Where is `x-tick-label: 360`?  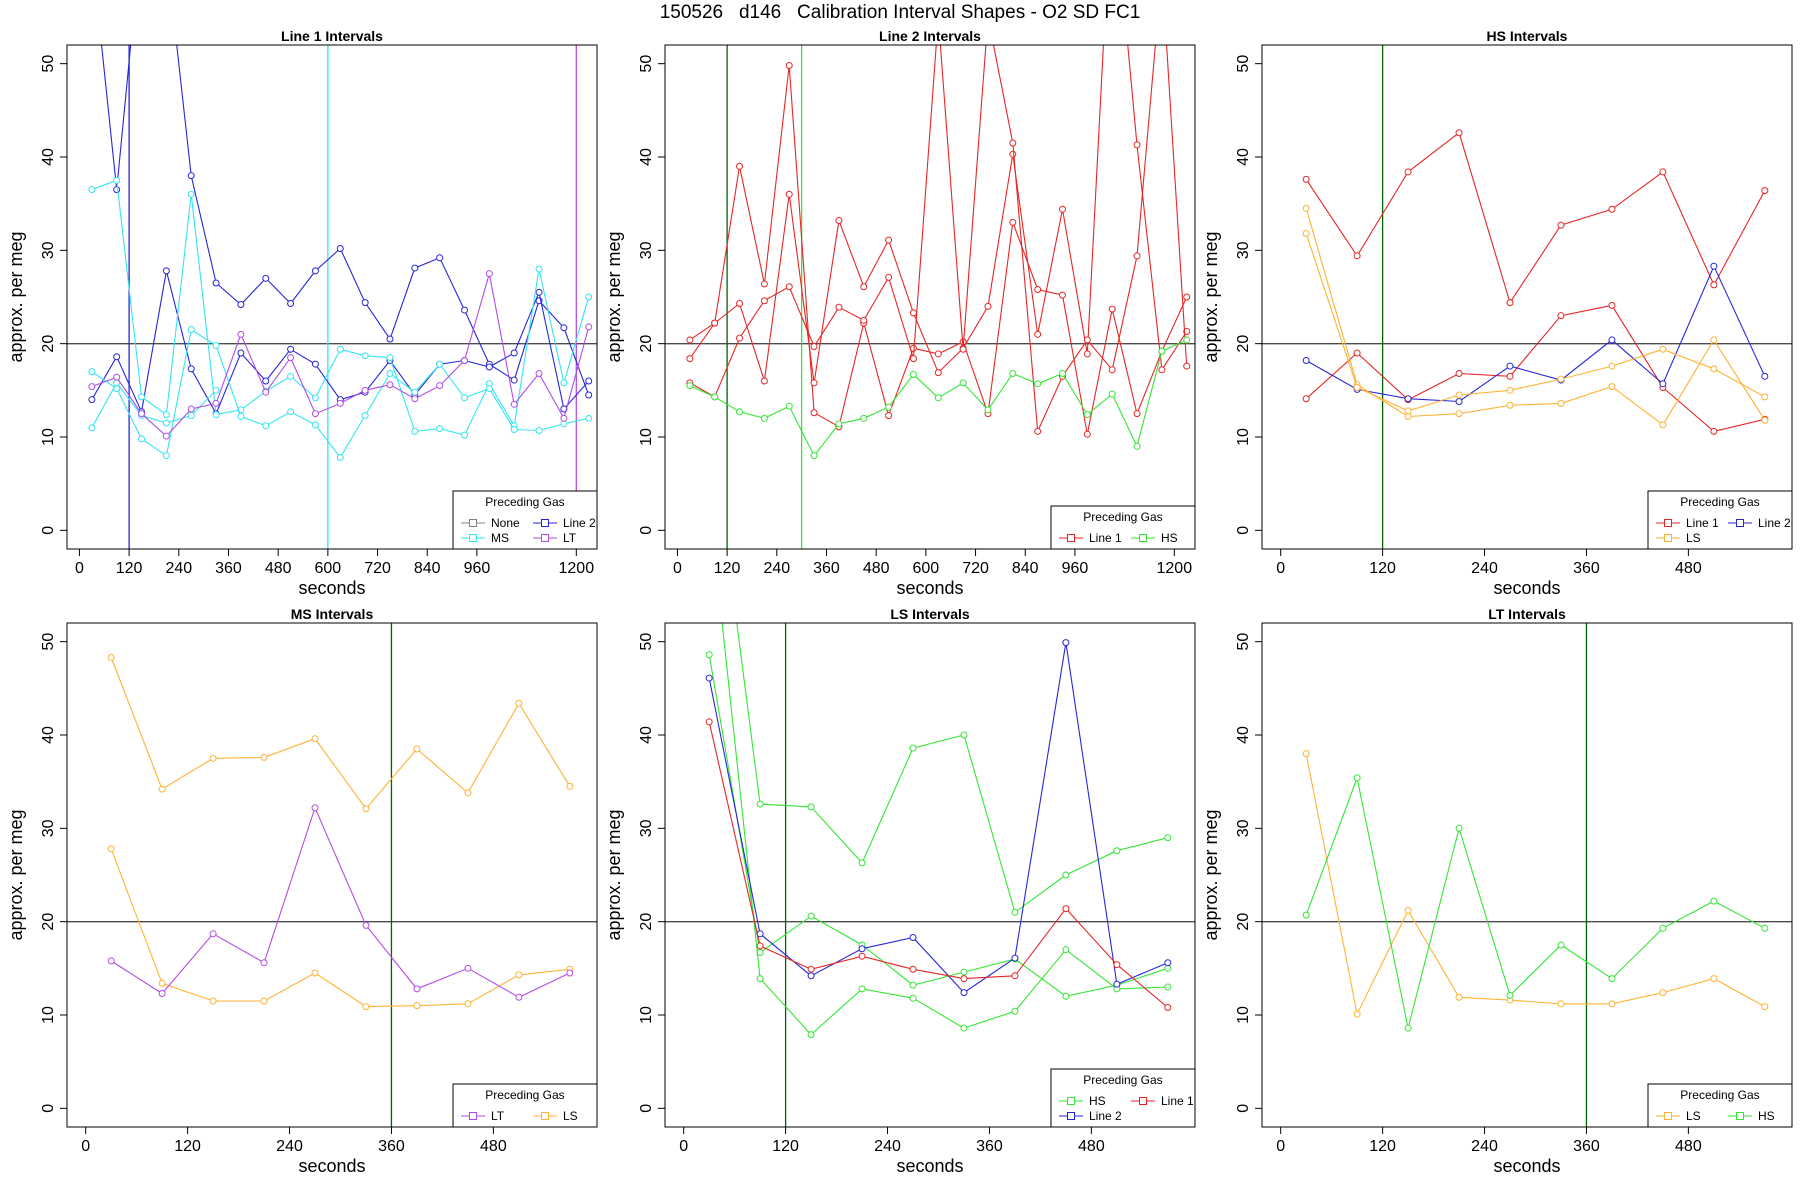
x-tick-label: 360 is located at coordinates (826, 568).